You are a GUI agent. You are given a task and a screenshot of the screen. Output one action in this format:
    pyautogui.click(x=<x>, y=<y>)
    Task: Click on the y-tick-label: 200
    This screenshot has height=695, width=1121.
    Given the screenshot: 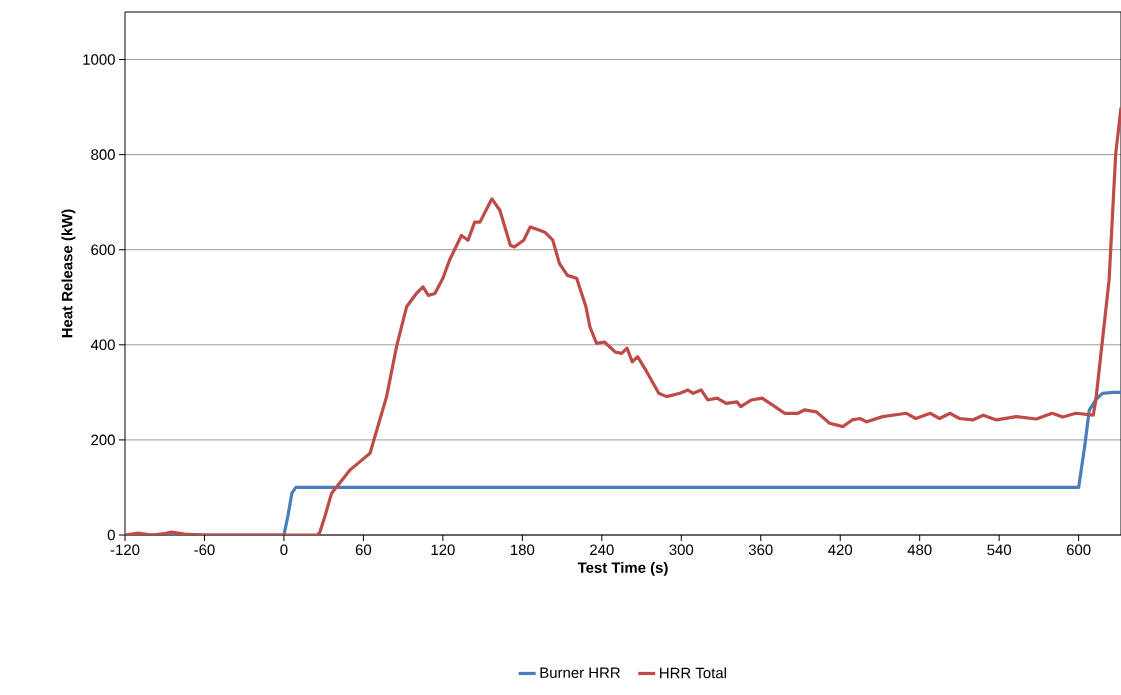 What is the action you would take?
    pyautogui.click(x=103, y=440)
    